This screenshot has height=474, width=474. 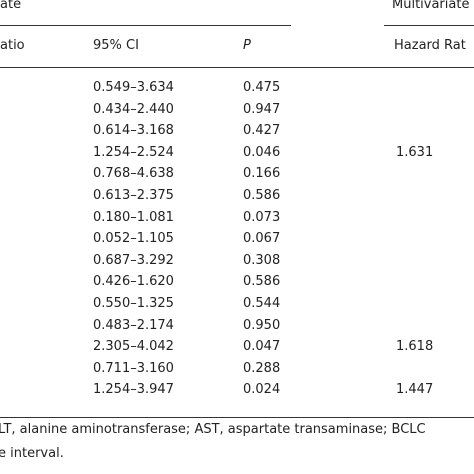 I want to click on p-value-cell: 0.427, so click(x=262, y=131).